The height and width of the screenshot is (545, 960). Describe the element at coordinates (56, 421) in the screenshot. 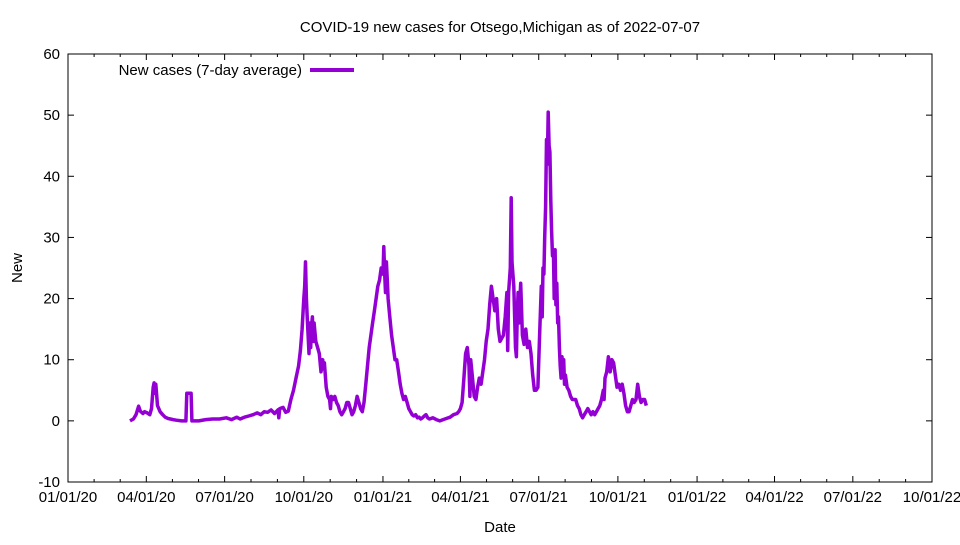

I see `y-tick-label: 0` at that location.